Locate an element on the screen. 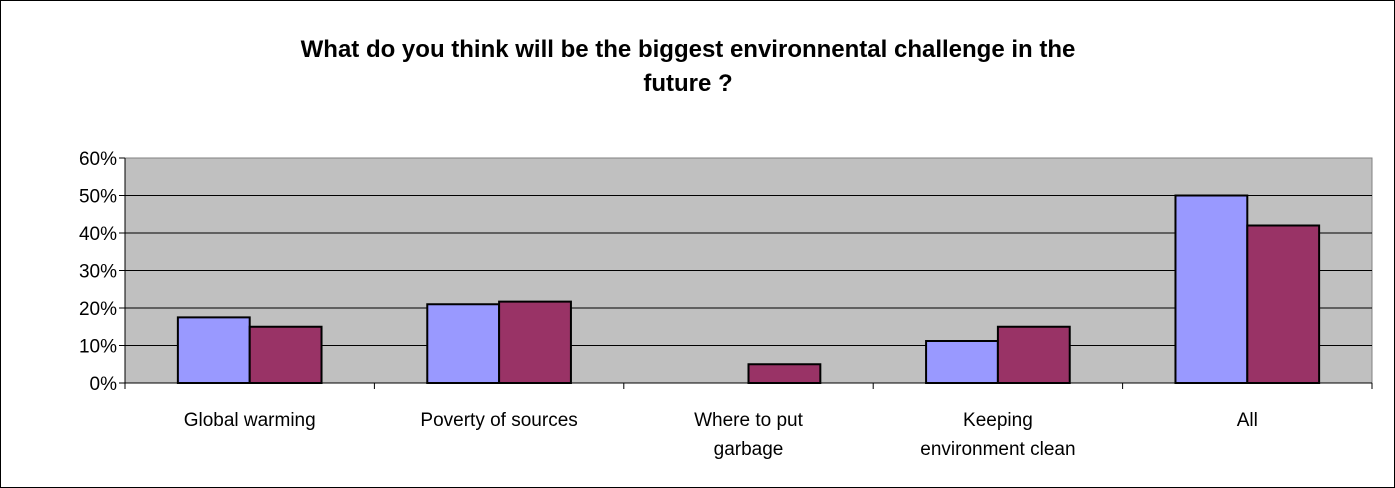 The image size is (1395, 488). x-category-label: Keeping is located at coordinates (998, 420).